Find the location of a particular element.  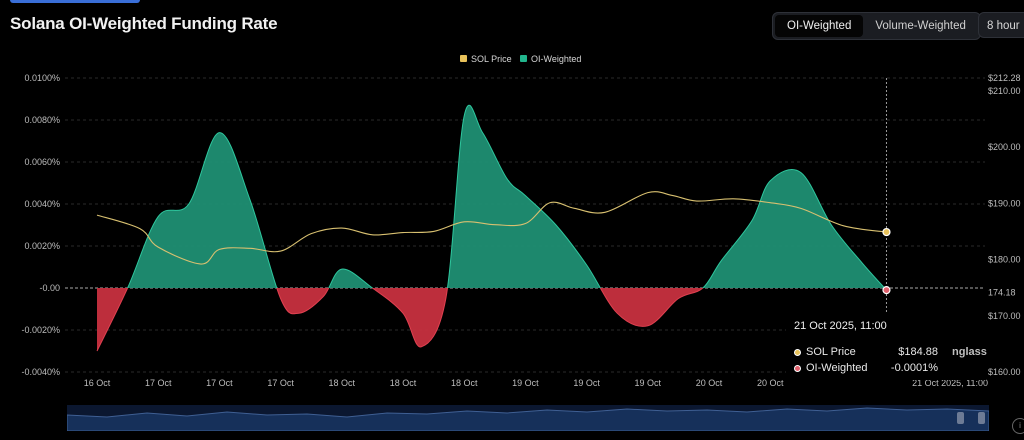

y-right-tick-label: $190.00 is located at coordinates (1004, 203).